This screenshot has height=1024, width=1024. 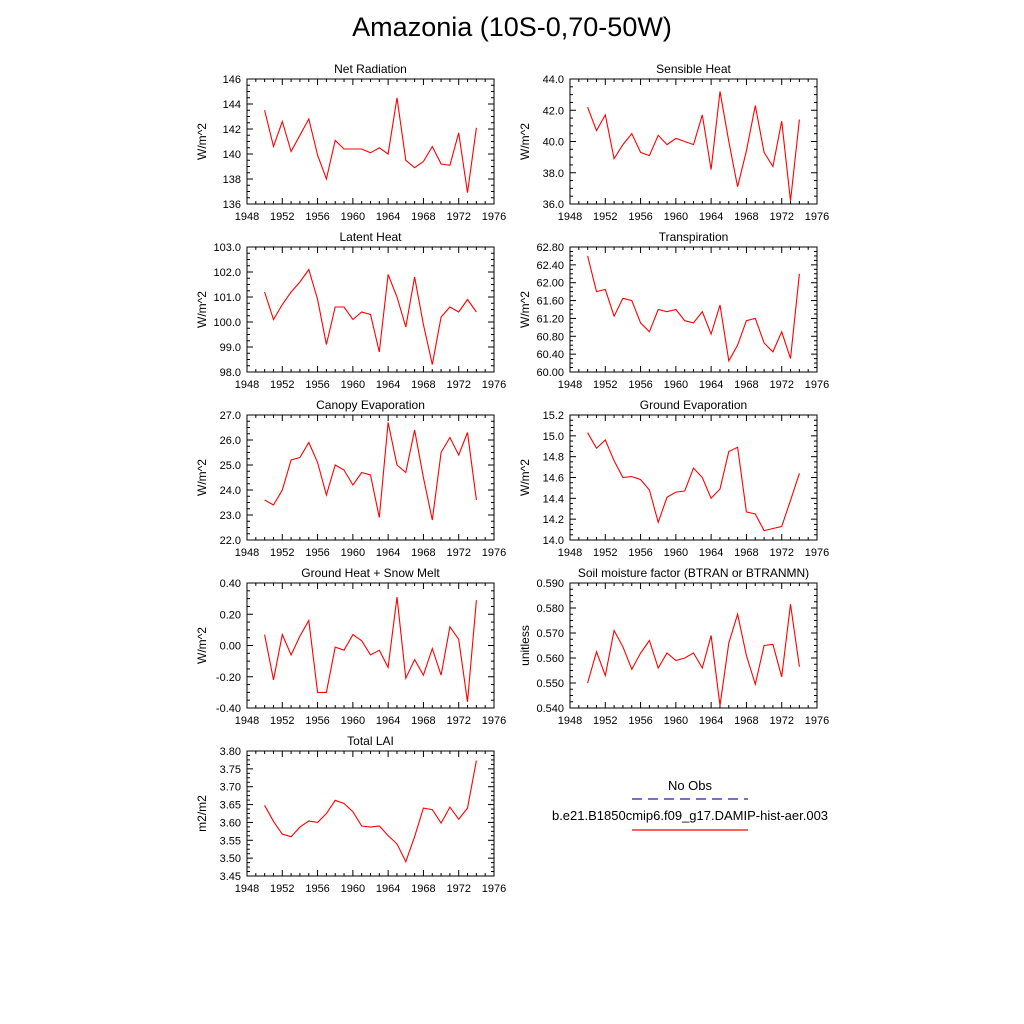 What do you see at coordinates (230, 491) in the screenshot?
I see `y-tick-label: 24.0` at bounding box center [230, 491].